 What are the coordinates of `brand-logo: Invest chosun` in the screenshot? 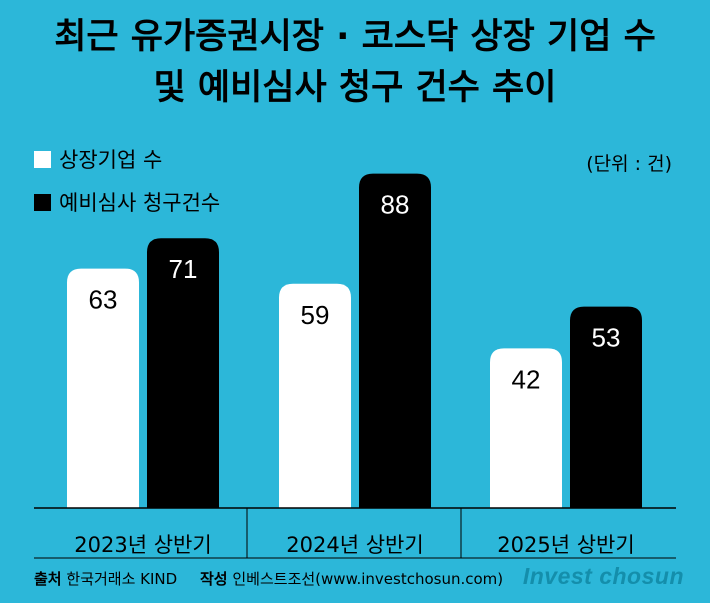 It's located at (603, 576).